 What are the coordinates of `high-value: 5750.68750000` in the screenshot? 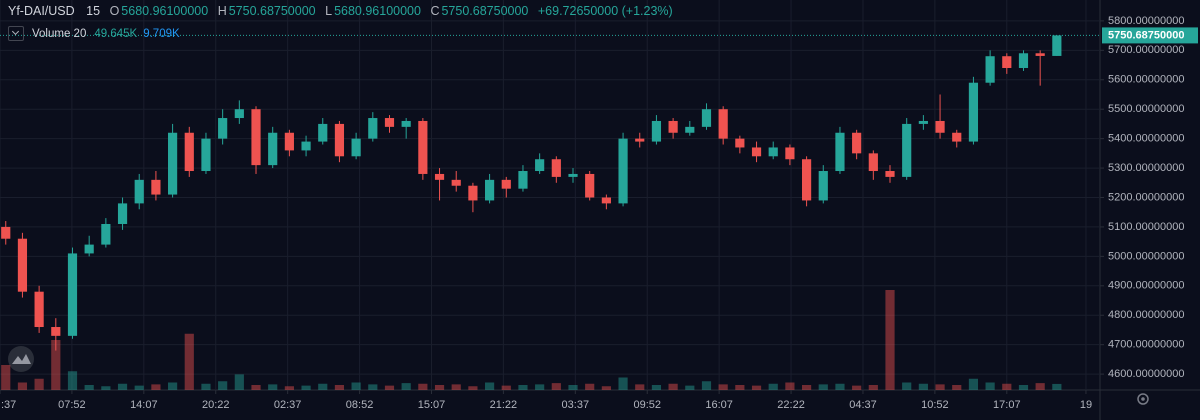 It's located at (272, 11).